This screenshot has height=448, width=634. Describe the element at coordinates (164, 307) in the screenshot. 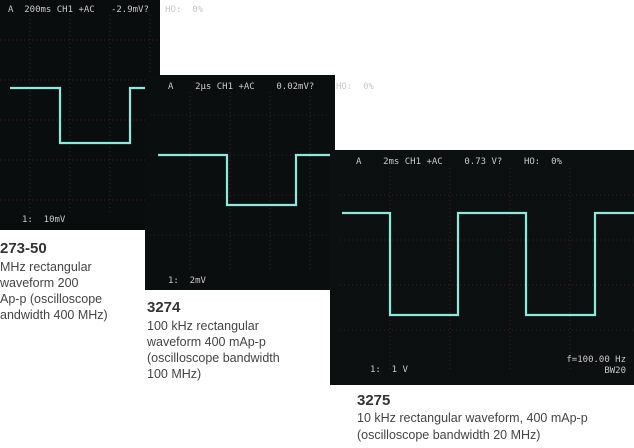

I see `model: 3274` at that location.